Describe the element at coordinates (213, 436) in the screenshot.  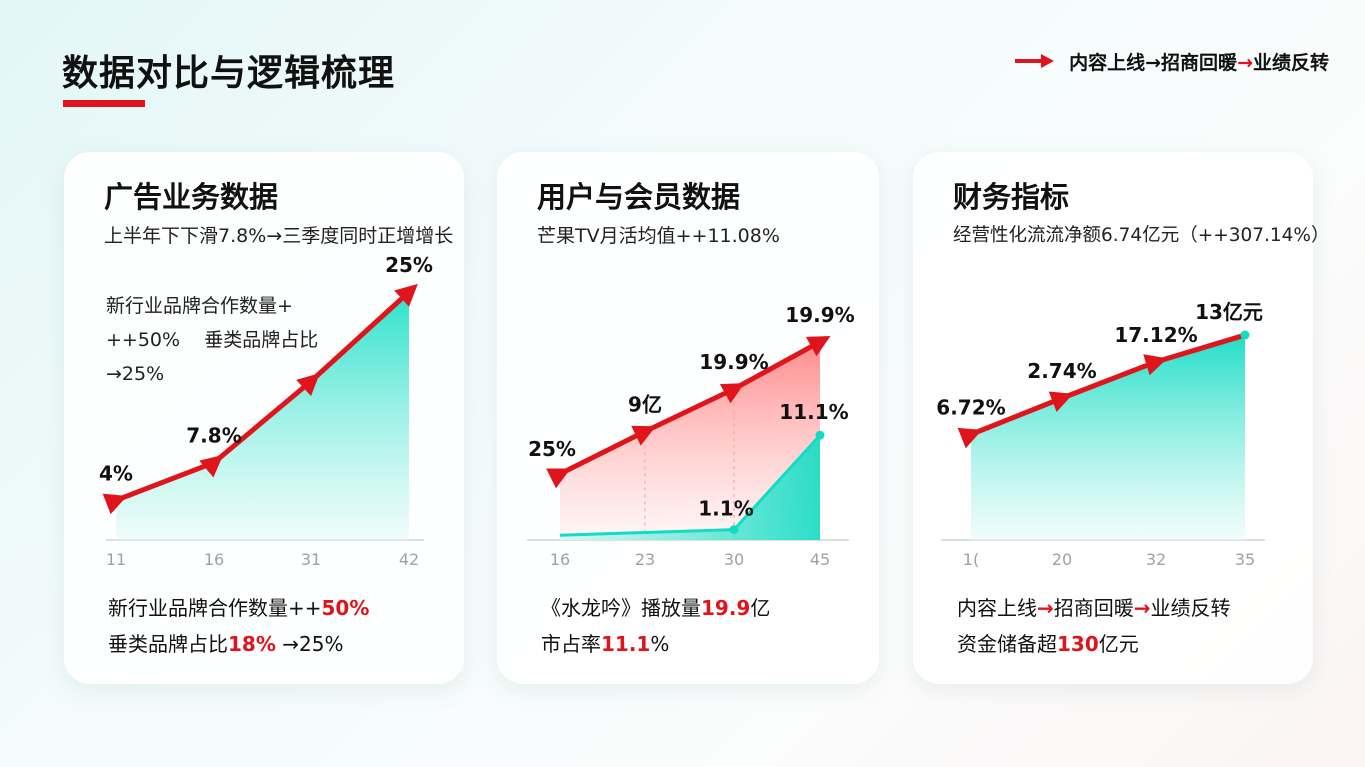
I see `data-label: 7.8%` at that location.